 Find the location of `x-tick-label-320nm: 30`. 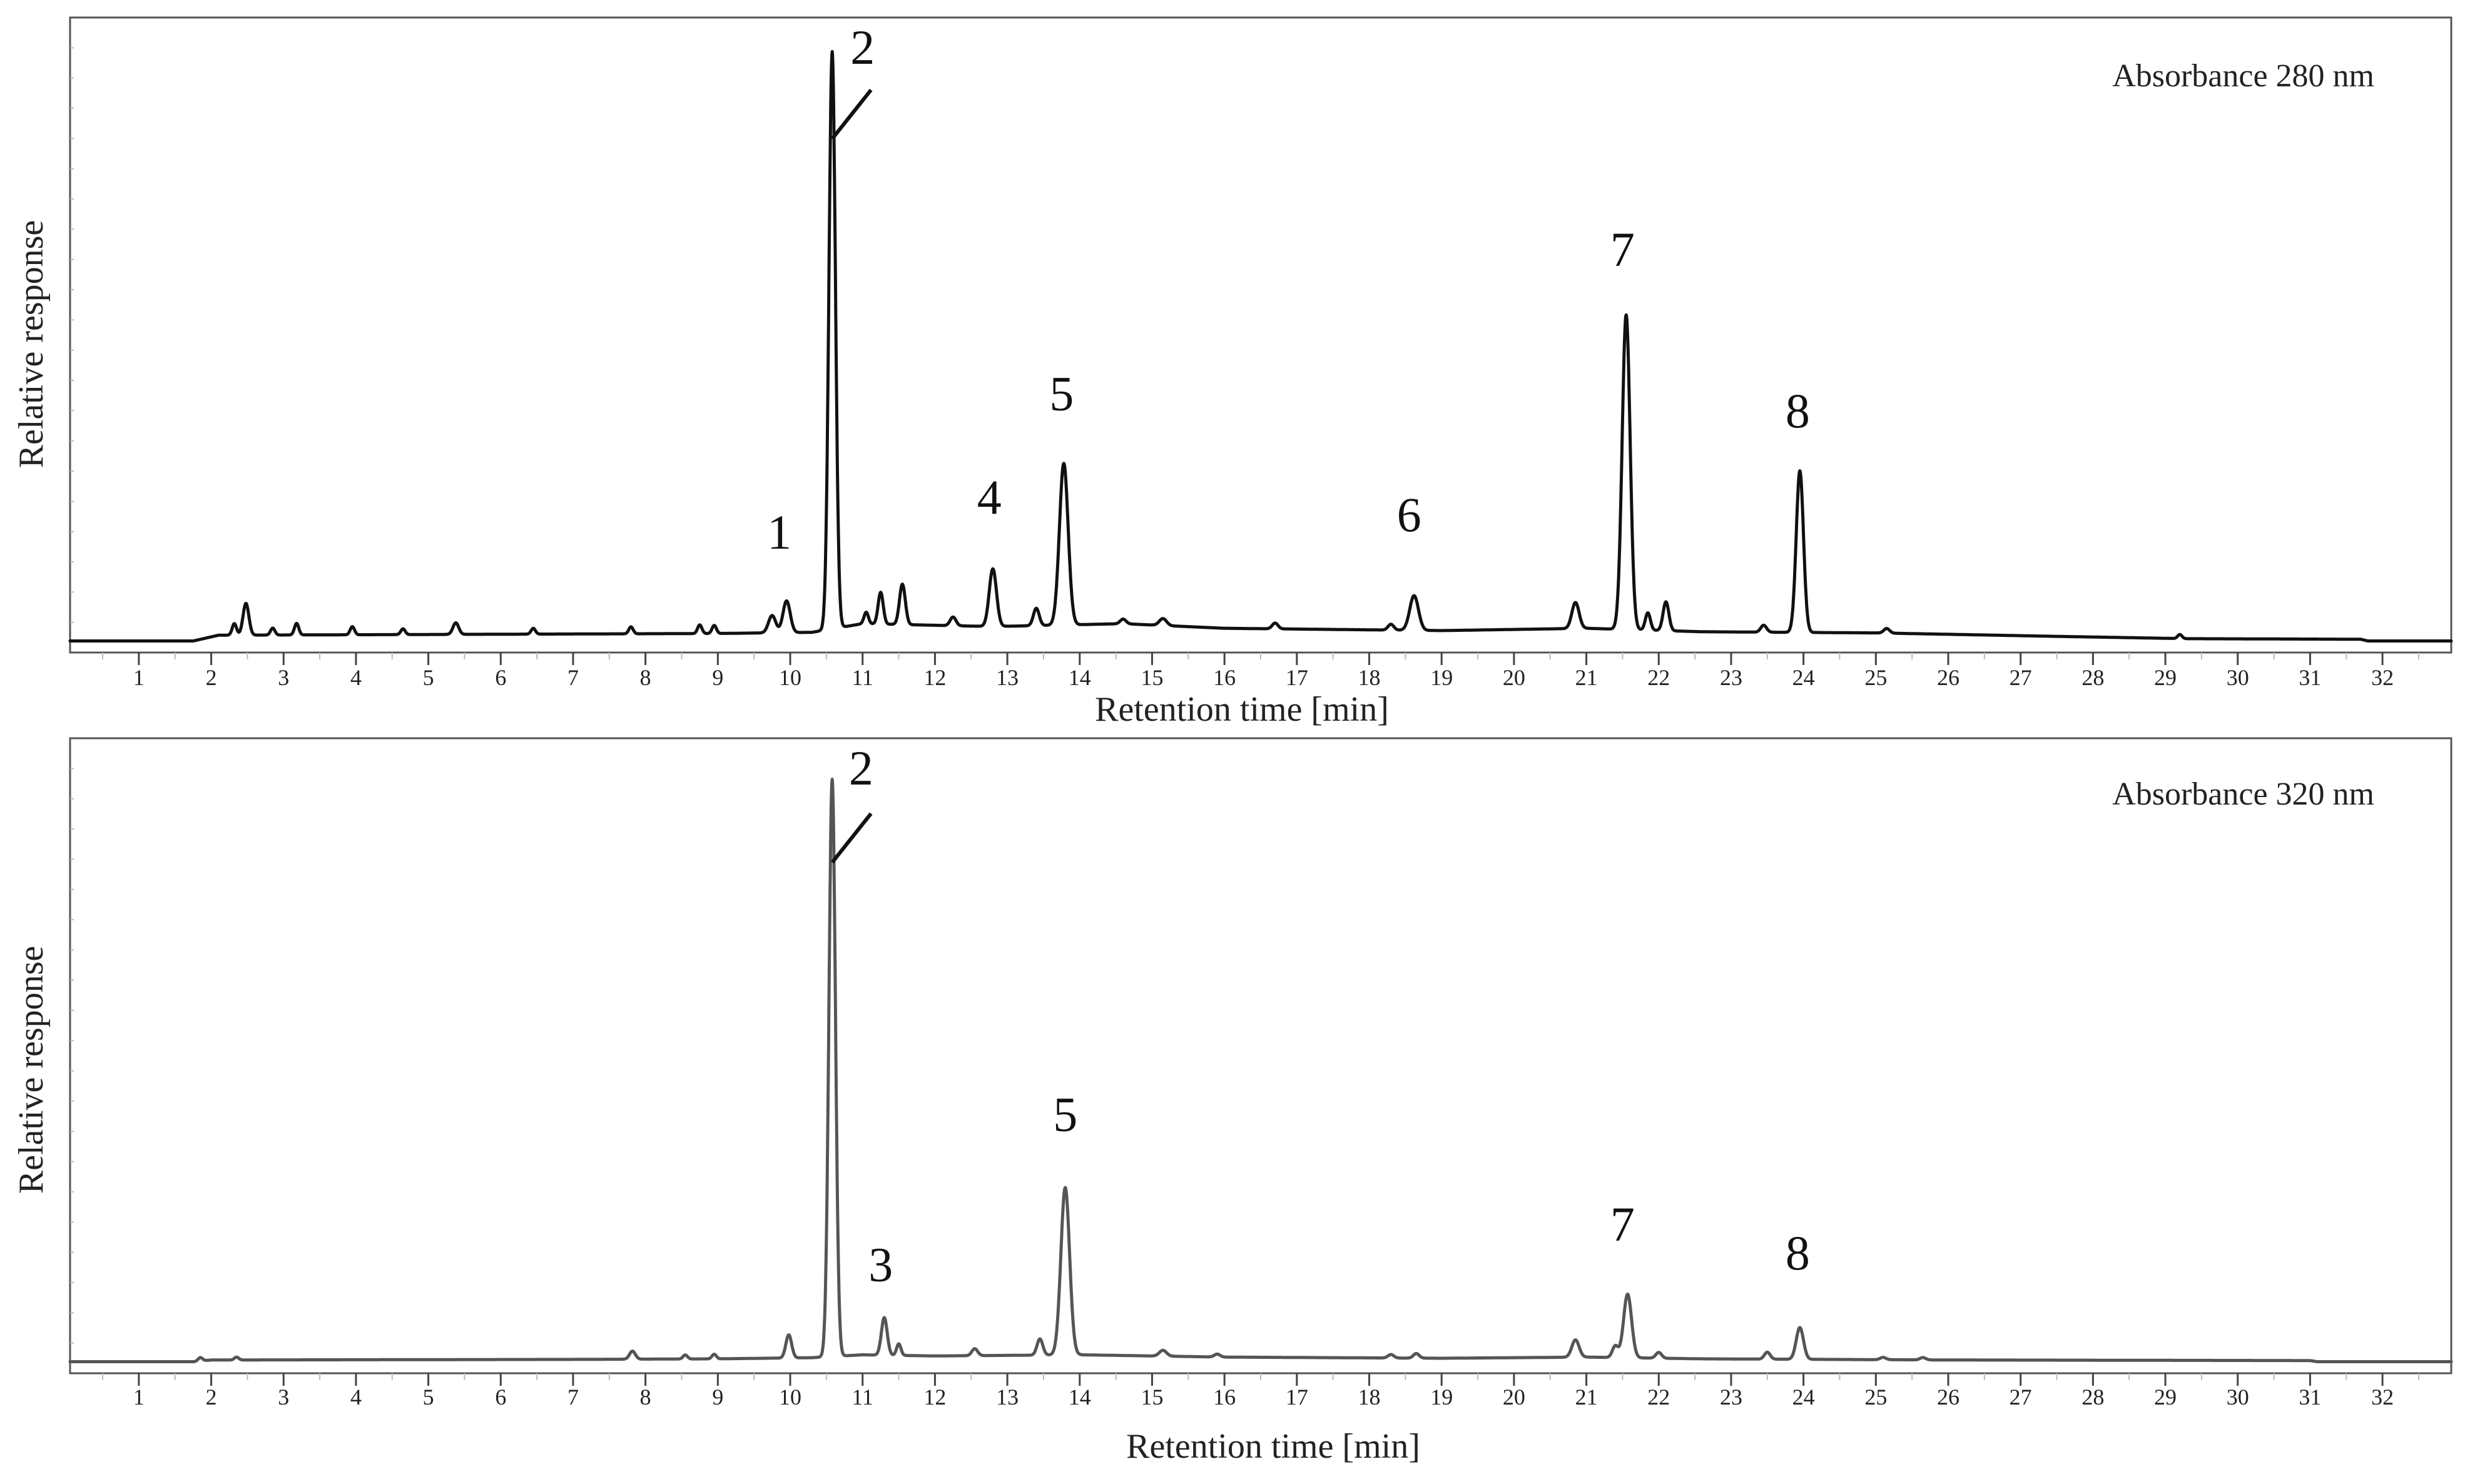

x-tick-label-320nm: 30 is located at coordinates (2238, 1397).